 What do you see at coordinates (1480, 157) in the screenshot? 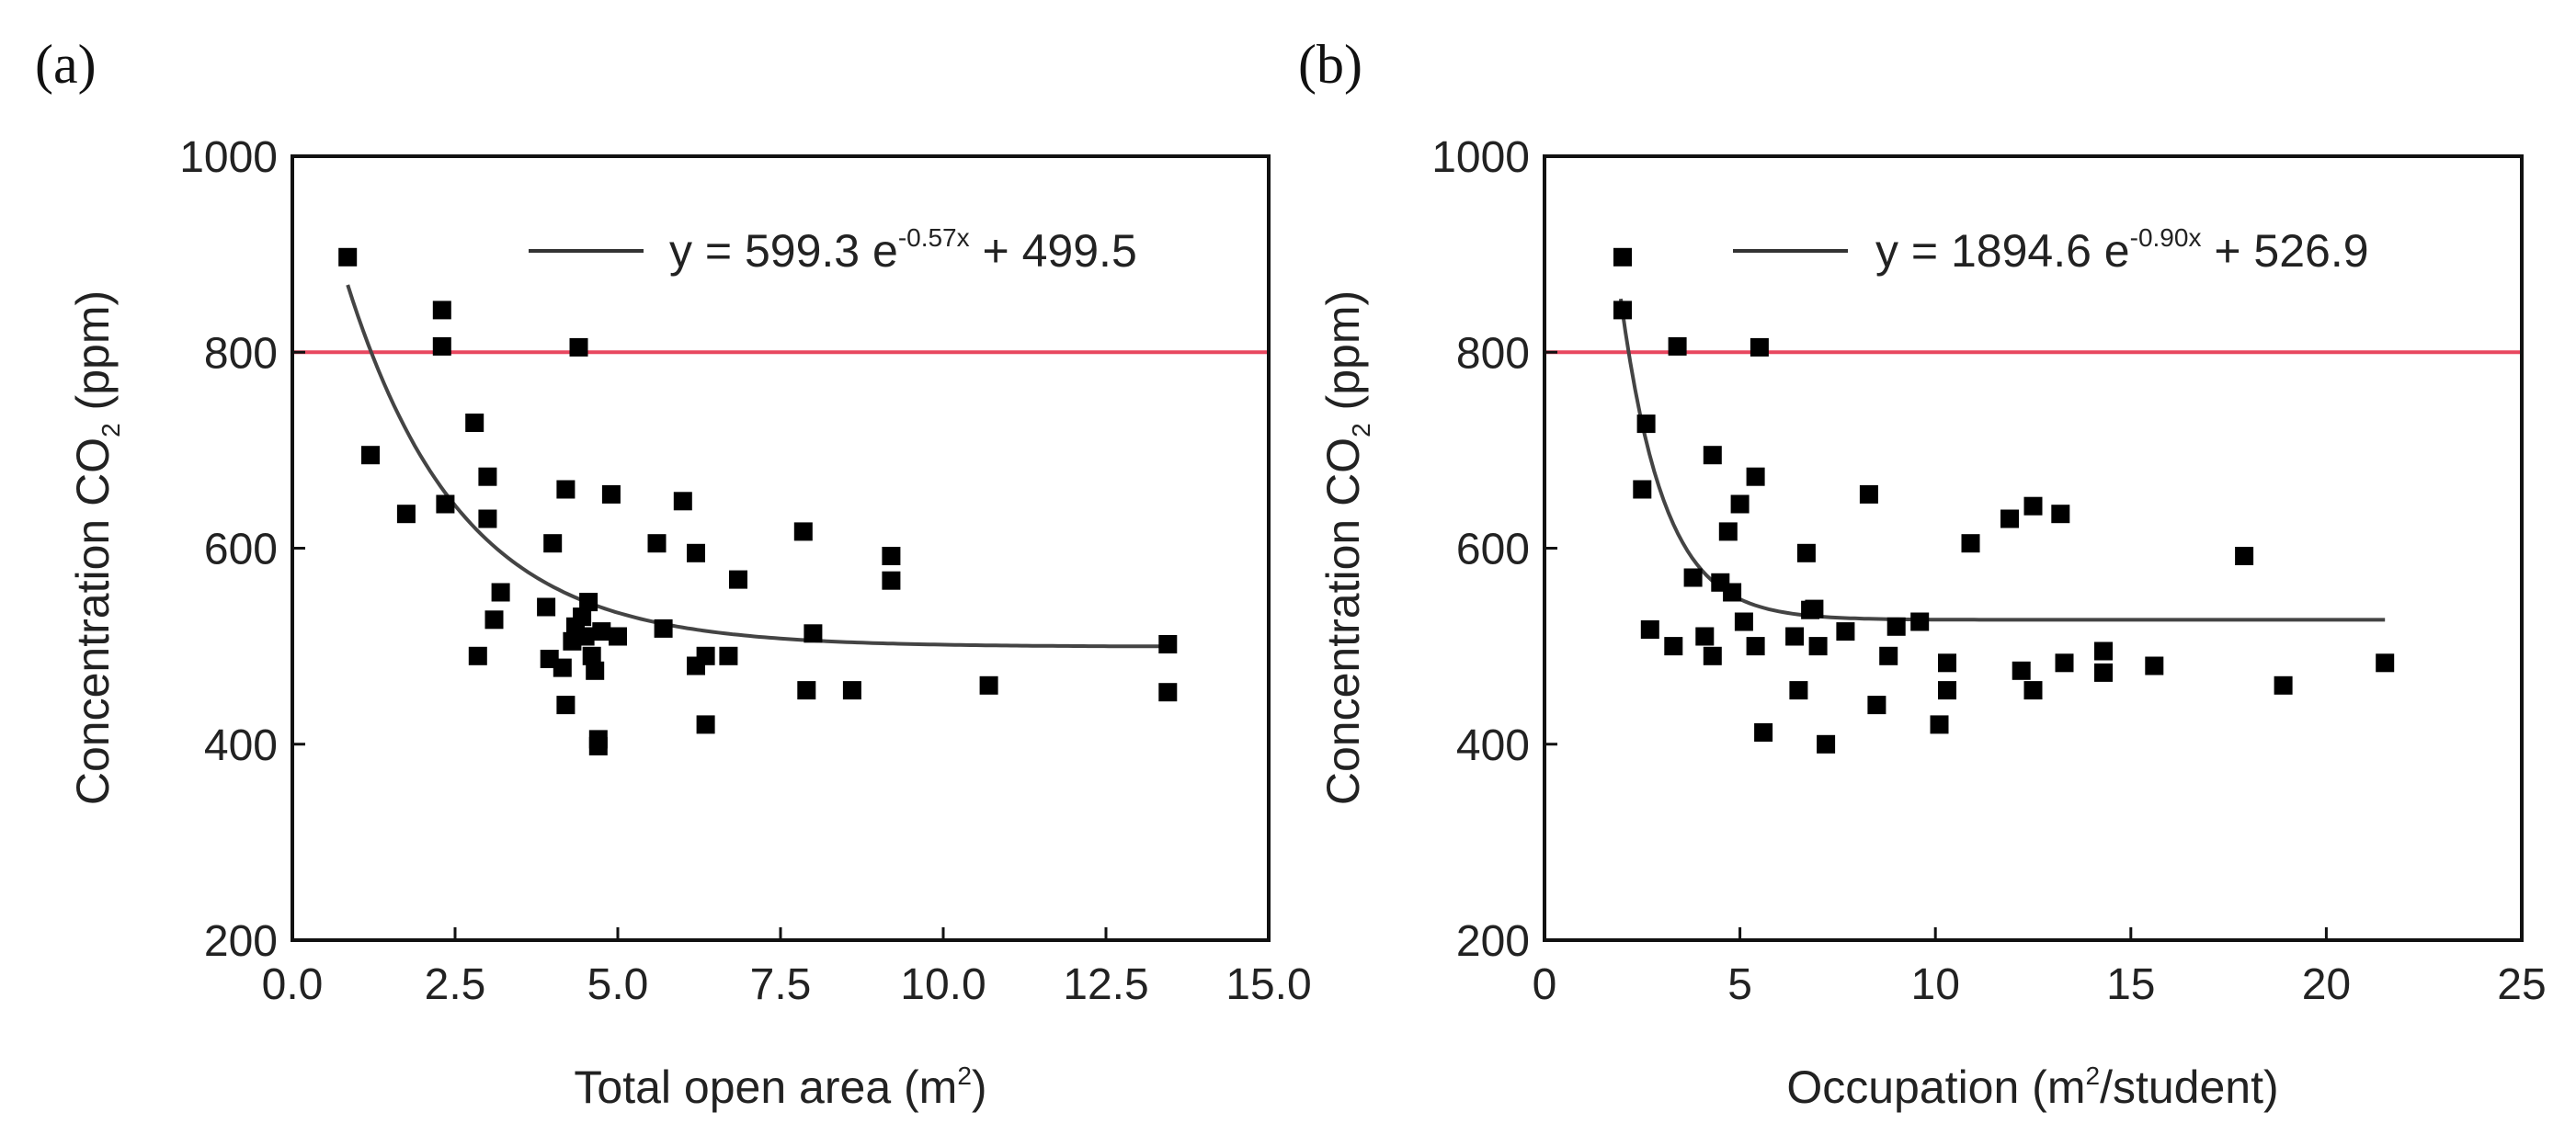
I see `y-tick-label: 1000` at bounding box center [1480, 157].